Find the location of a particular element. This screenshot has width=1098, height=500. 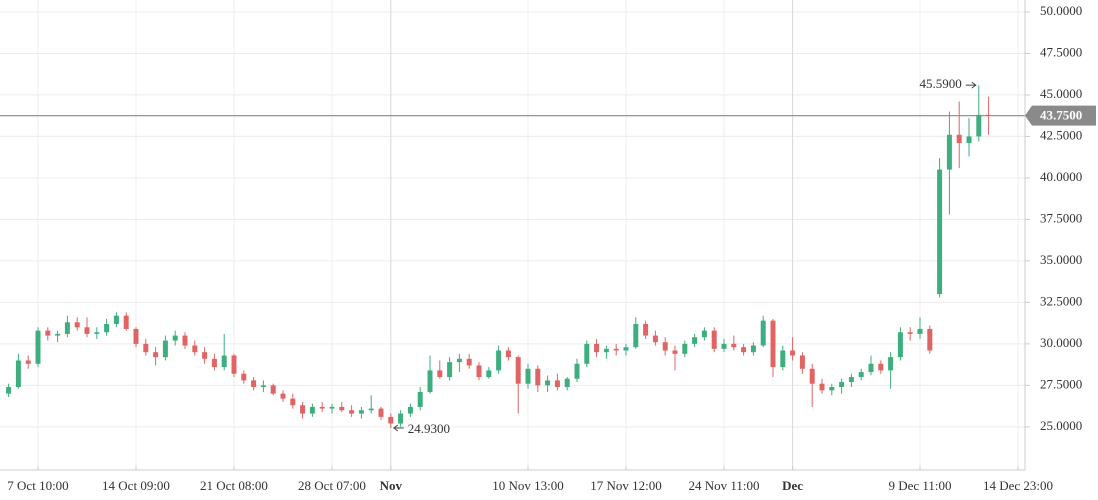

x-tick-label: 7 Oct 10:00 is located at coordinates (37, 485).